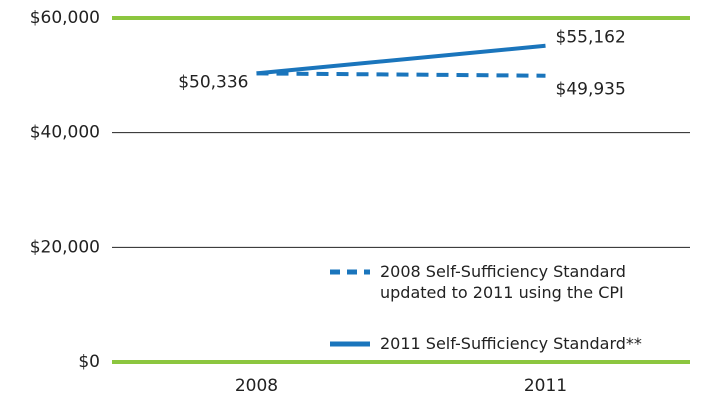 The width and height of the screenshot is (702, 402). What do you see at coordinates (213, 82) in the screenshot?
I see `data-label: $50,336` at bounding box center [213, 82].